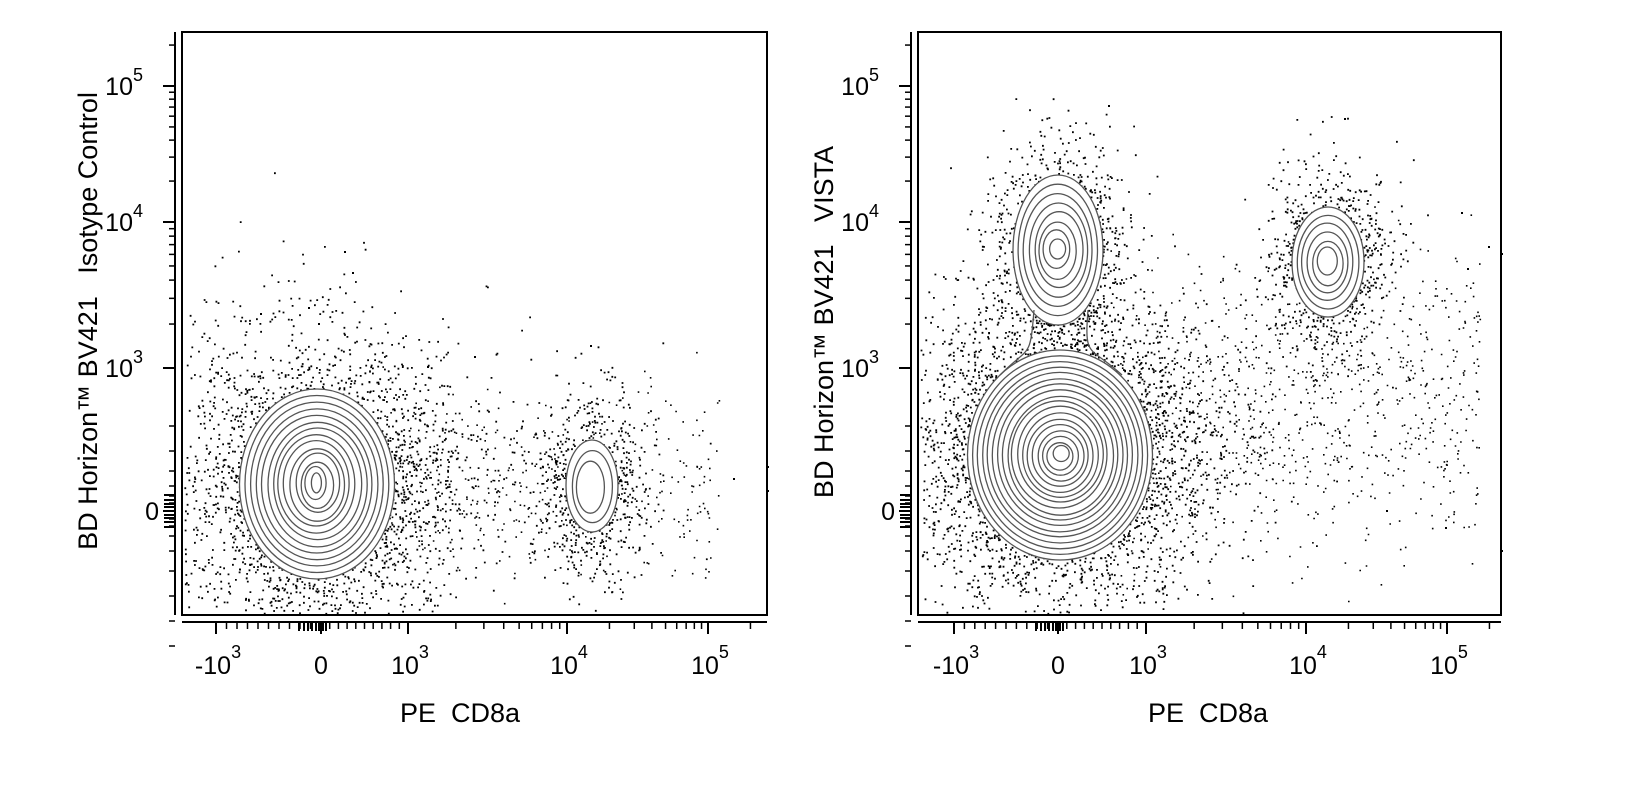  I want to click on x-tick-base: 0, so click(321, 666).